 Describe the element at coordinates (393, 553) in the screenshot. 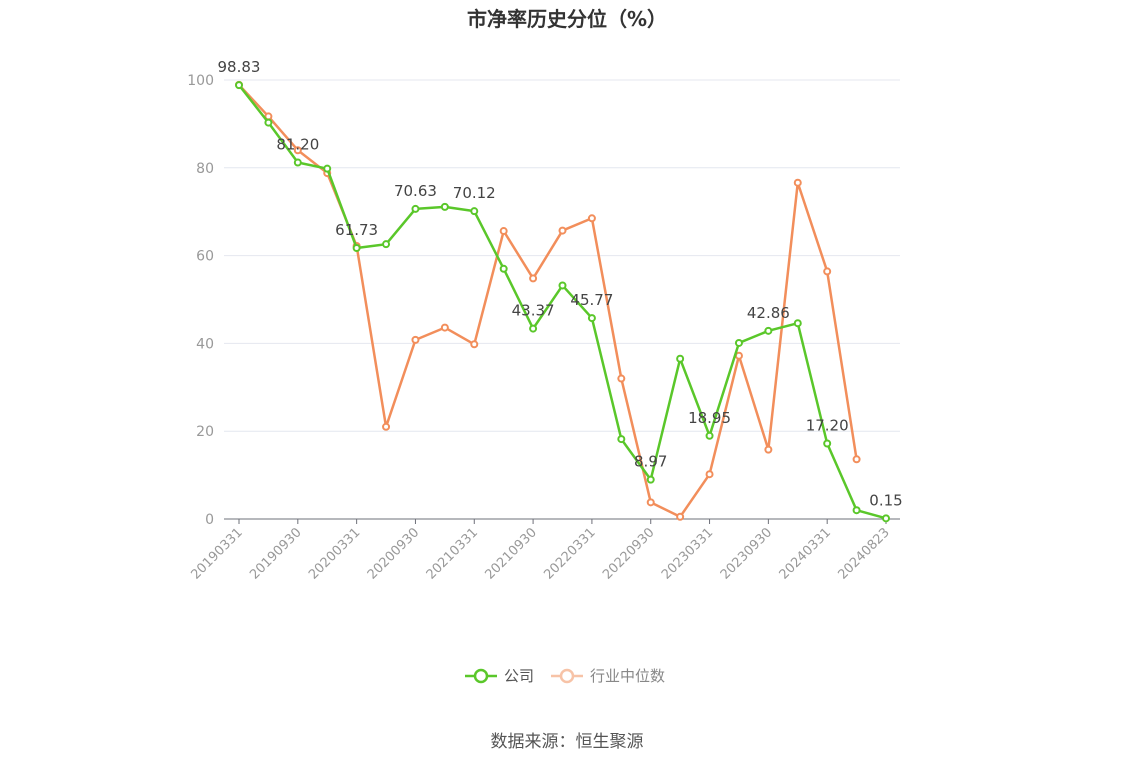

I see `x-tick-label: 20200930` at that location.